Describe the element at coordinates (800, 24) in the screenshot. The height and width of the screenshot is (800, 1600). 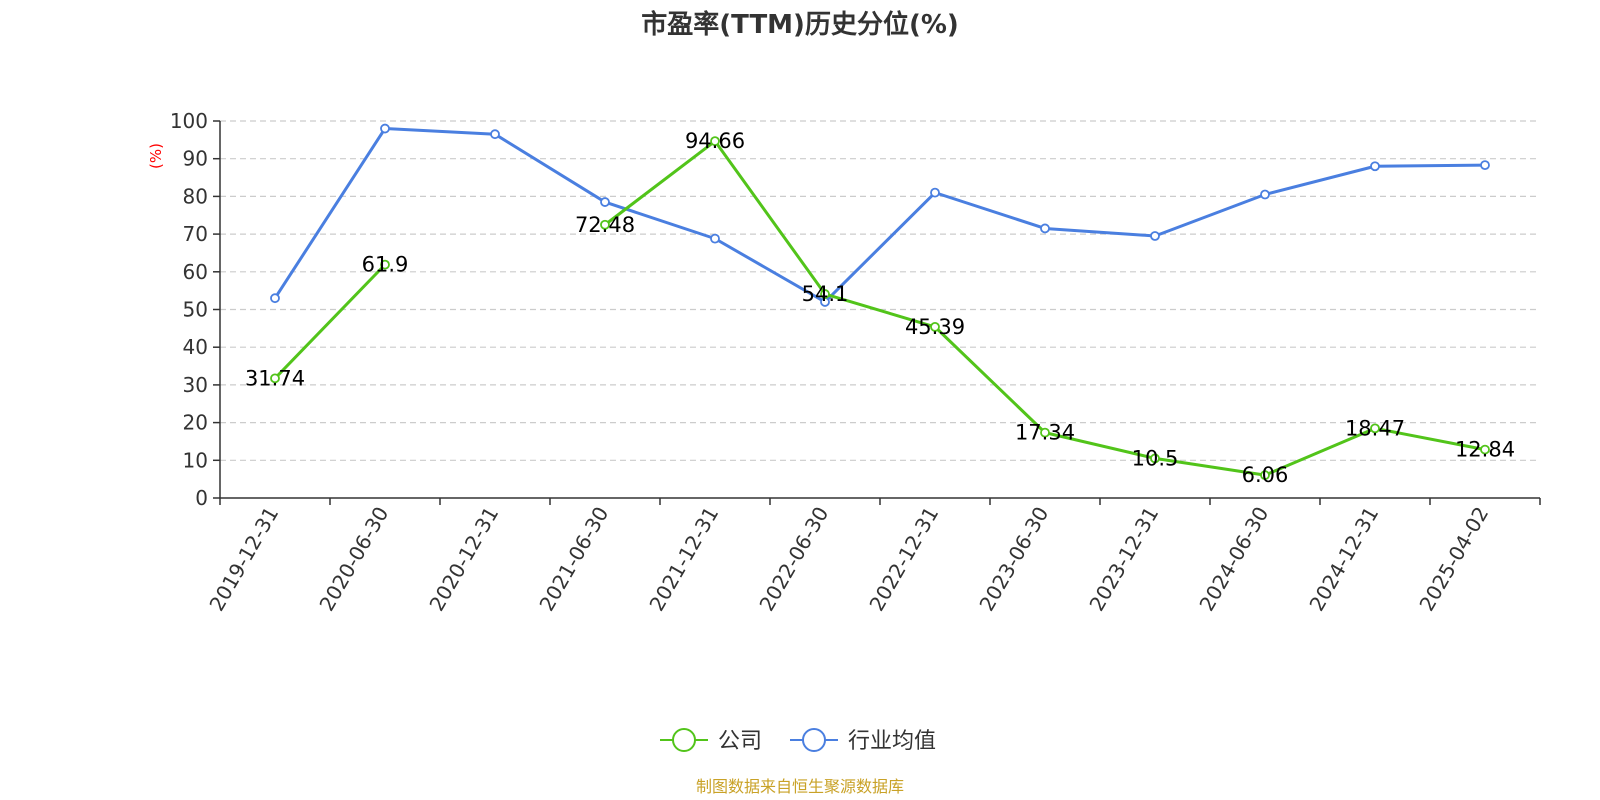
I see `chart-title: 市盈率(TTM)历史分位(%)` at that location.